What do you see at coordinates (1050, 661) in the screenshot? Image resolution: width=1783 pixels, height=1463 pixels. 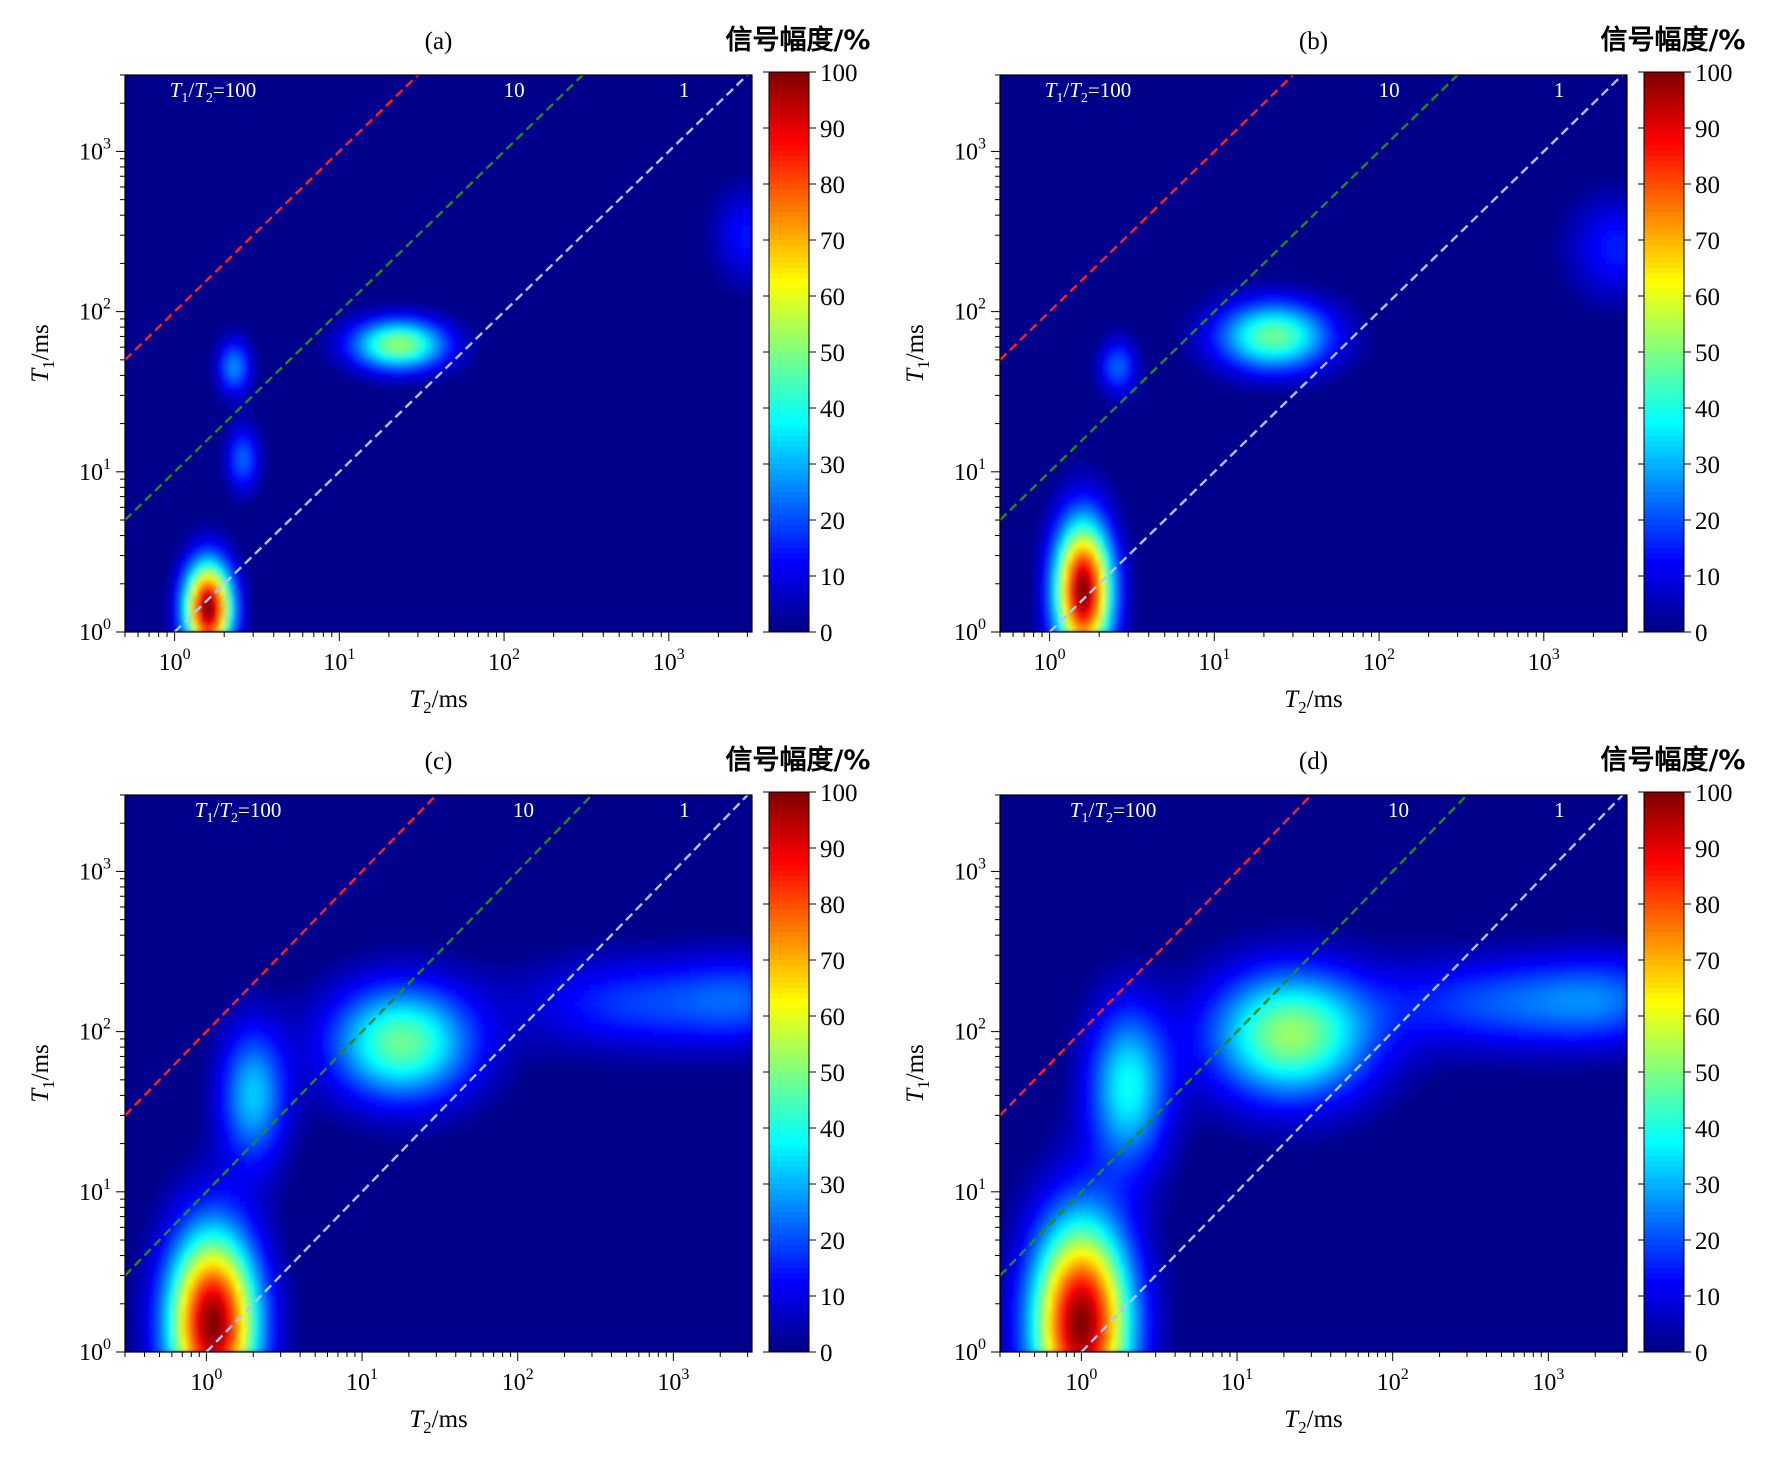 I see `x-tick-label: 100` at bounding box center [1050, 661].